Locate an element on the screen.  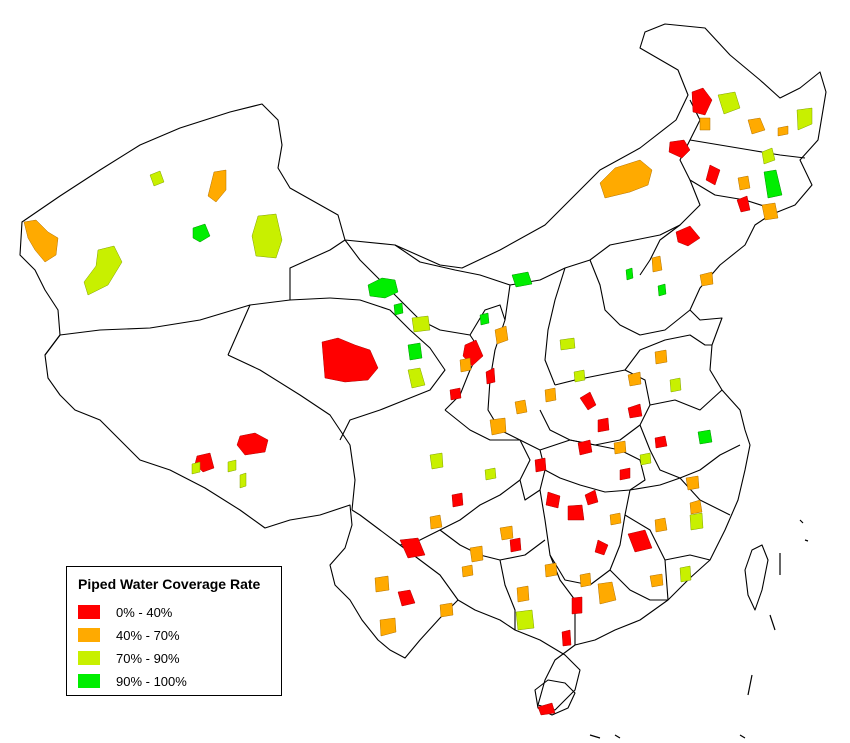
legend-swatch-yellow-green is located at coordinates (89, 658).